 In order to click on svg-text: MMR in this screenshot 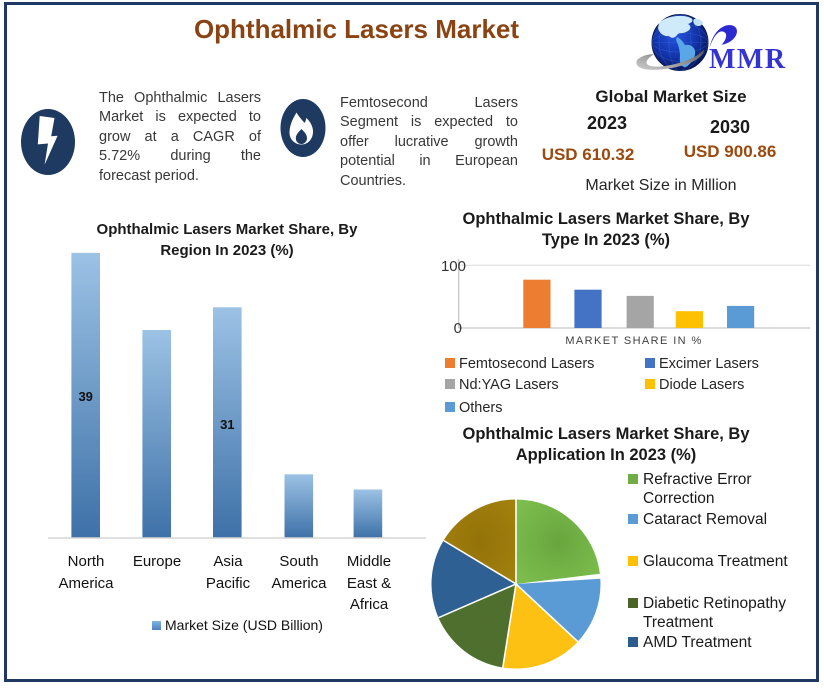, I will do `click(748, 59)`.